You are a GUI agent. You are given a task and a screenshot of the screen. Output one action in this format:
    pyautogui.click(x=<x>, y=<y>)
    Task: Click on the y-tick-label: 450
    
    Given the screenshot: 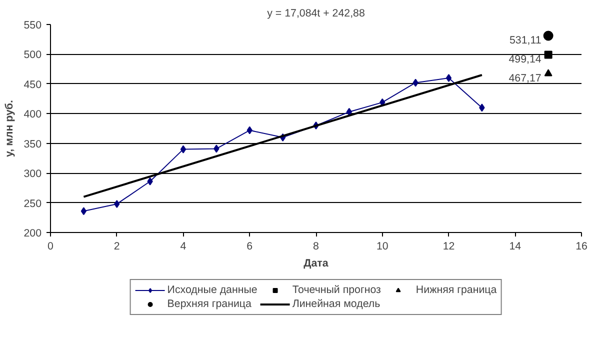 What is the action you would take?
    pyautogui.click(x=33, y=84)
    